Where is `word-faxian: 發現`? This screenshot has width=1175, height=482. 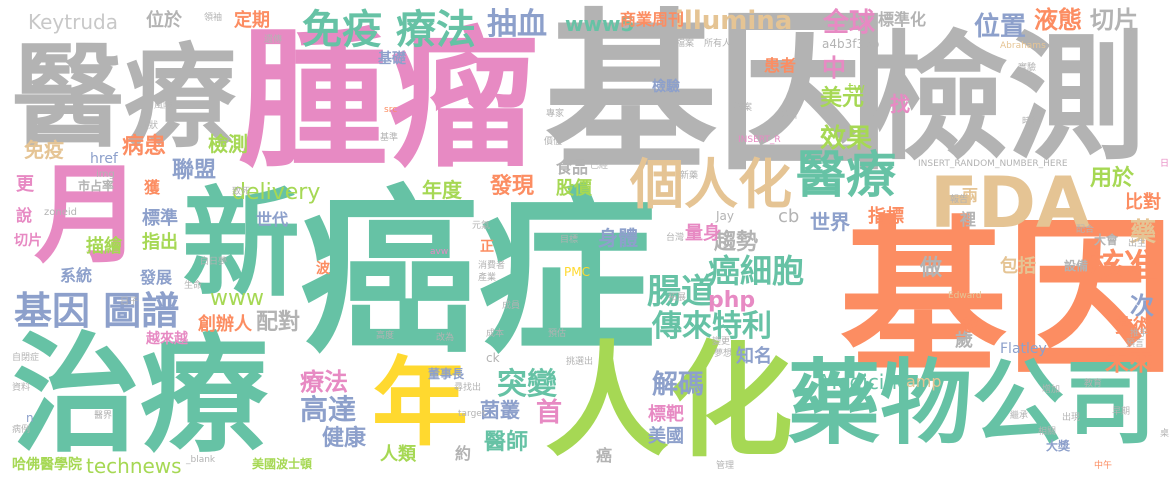
word-faxian: 發現 is located at coordinates (512, 186).